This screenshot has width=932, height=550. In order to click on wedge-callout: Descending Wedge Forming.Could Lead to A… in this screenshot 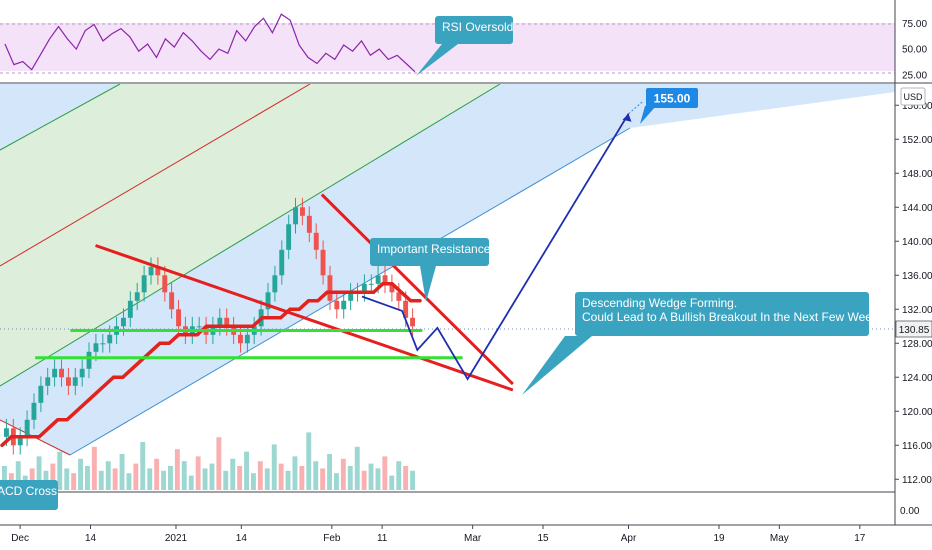, I will do `click(704, 343)`.